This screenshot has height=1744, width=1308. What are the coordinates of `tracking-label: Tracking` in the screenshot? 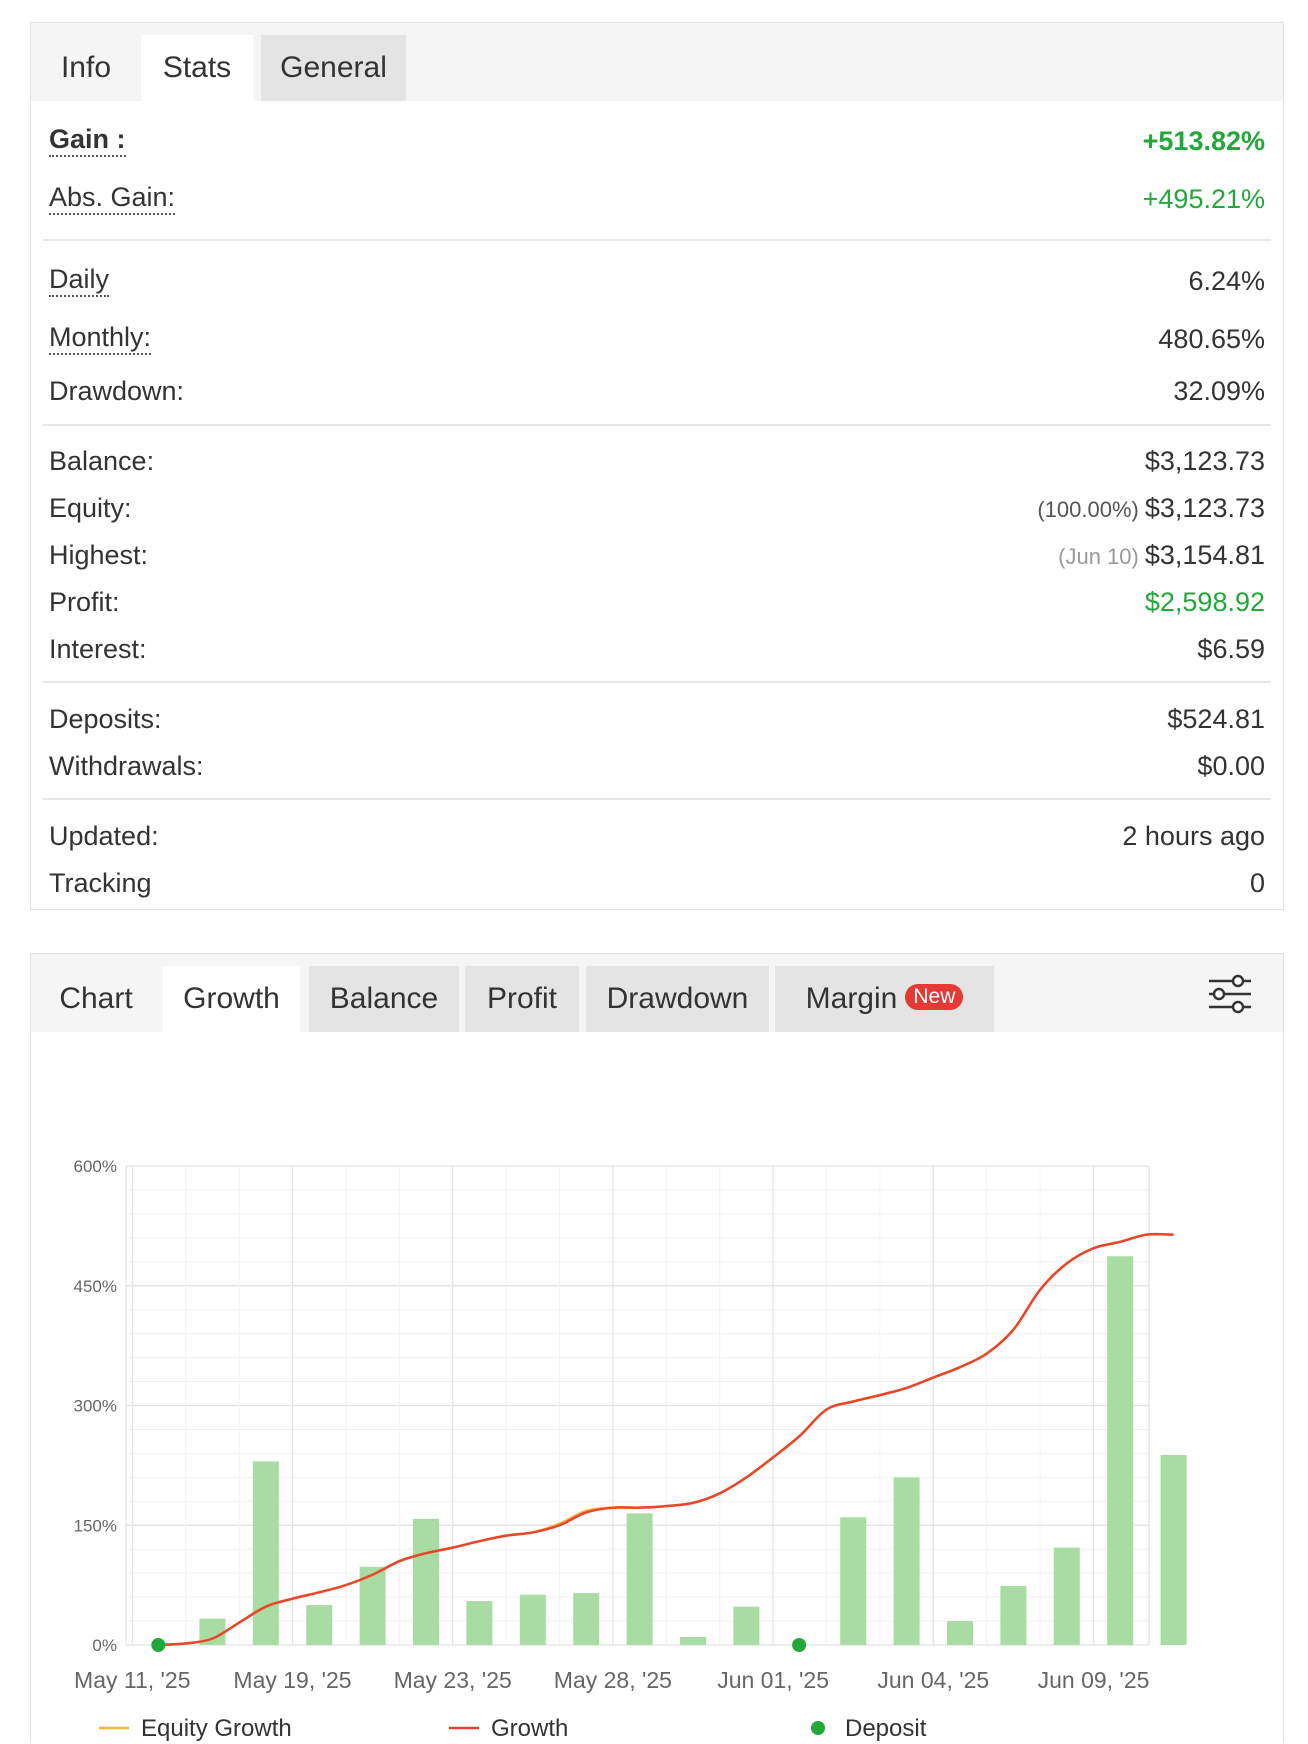 It's located at (100, 883).